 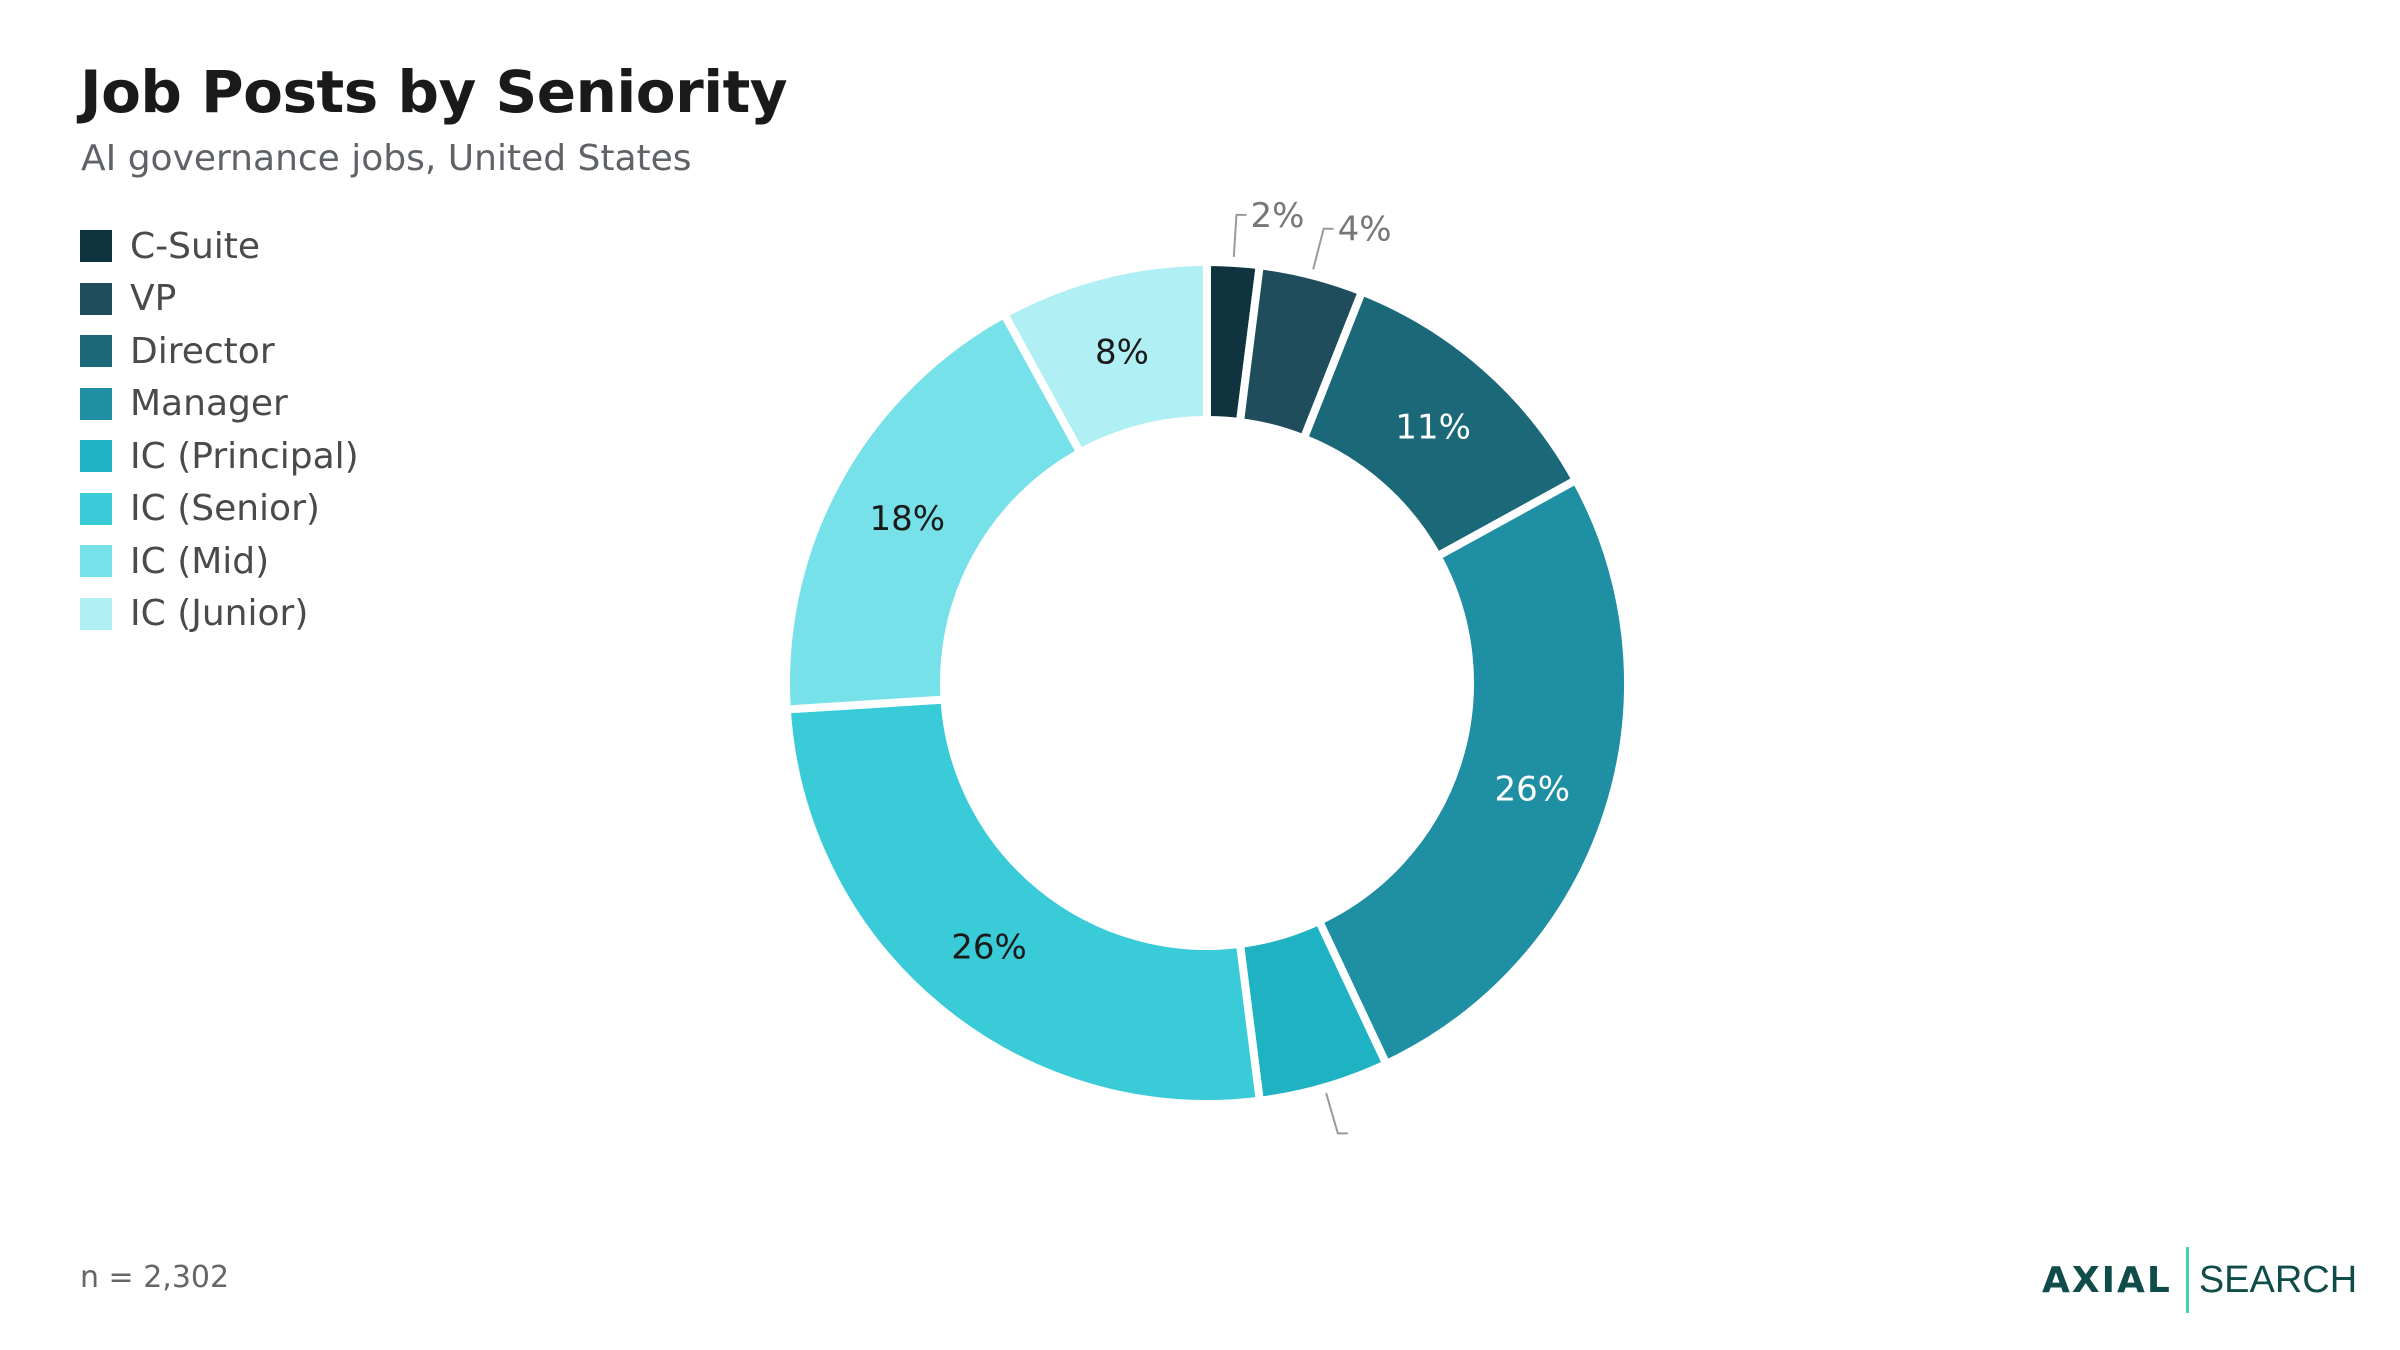 I want to click on slice-data-label: 18%, so click(x=908, y=519).